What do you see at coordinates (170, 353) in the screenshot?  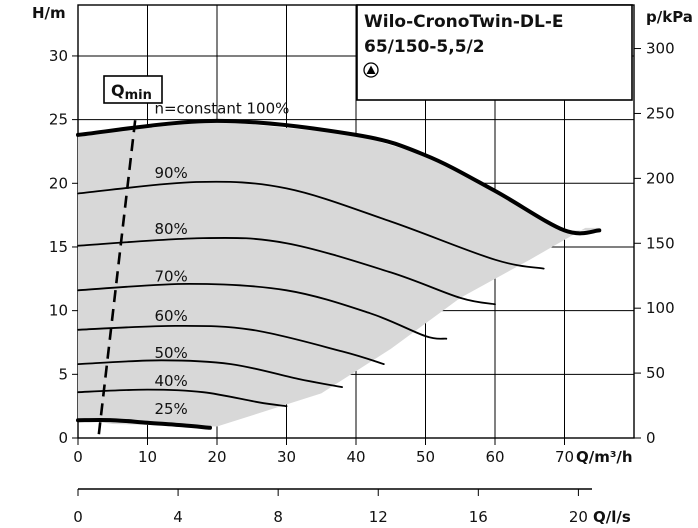 I see `curve-label: 50%` at bounding box center [170, 353].